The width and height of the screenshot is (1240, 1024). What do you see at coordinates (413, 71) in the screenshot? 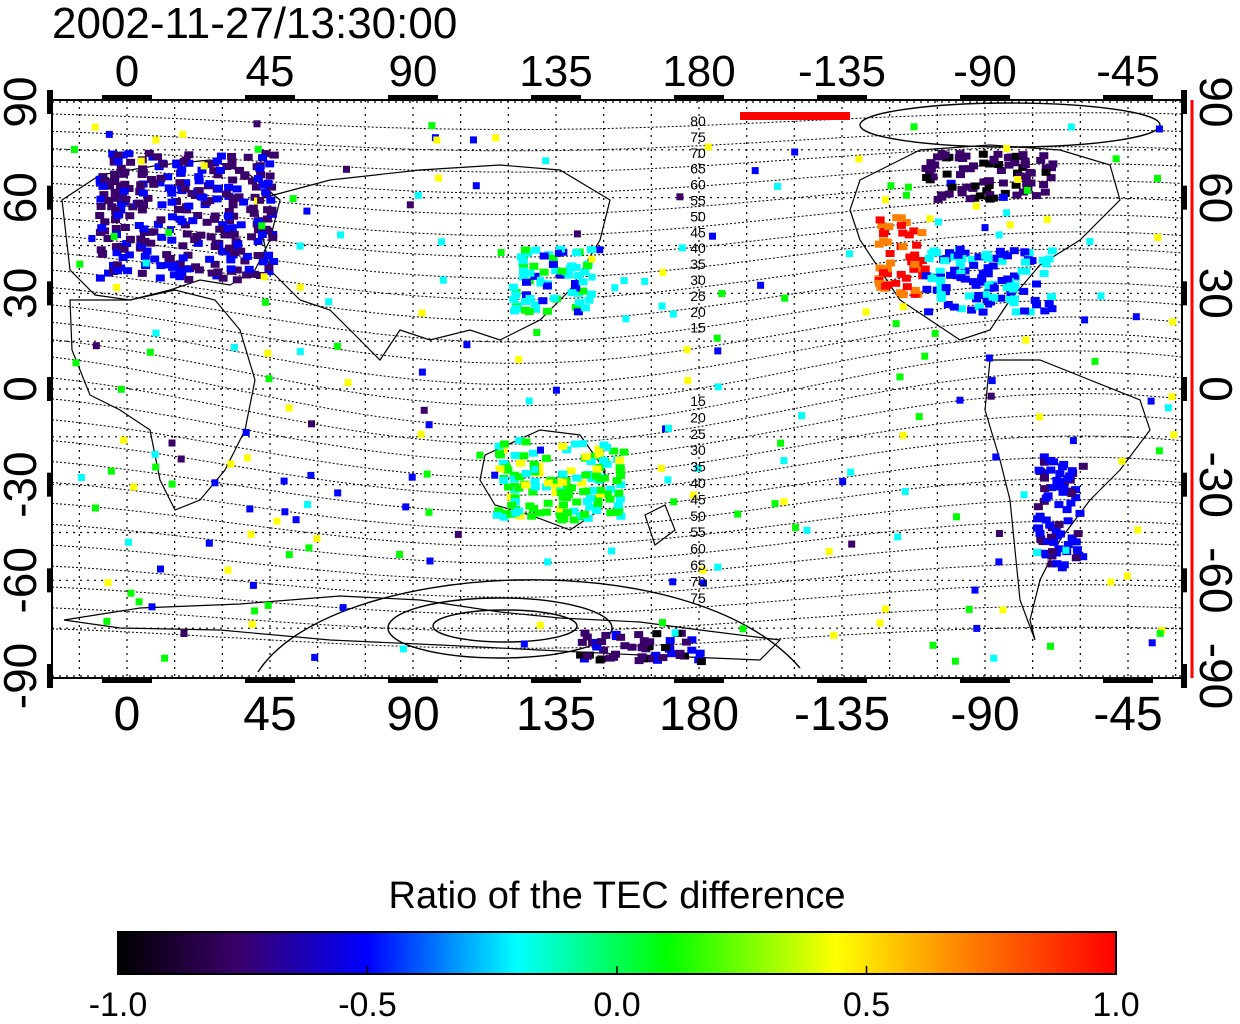
I see `top-longitude-label: 90` at bounding box center [413, 71].